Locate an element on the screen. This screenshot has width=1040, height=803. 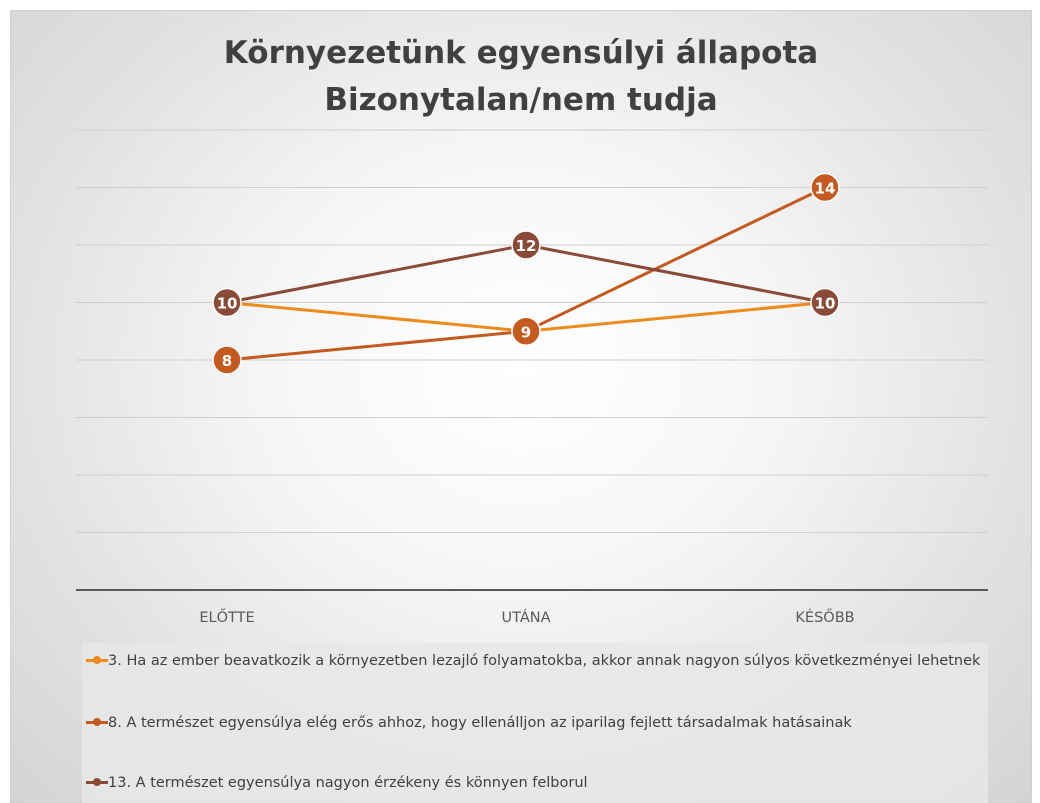
data-label: 12 is located at coordinates (526, 246).